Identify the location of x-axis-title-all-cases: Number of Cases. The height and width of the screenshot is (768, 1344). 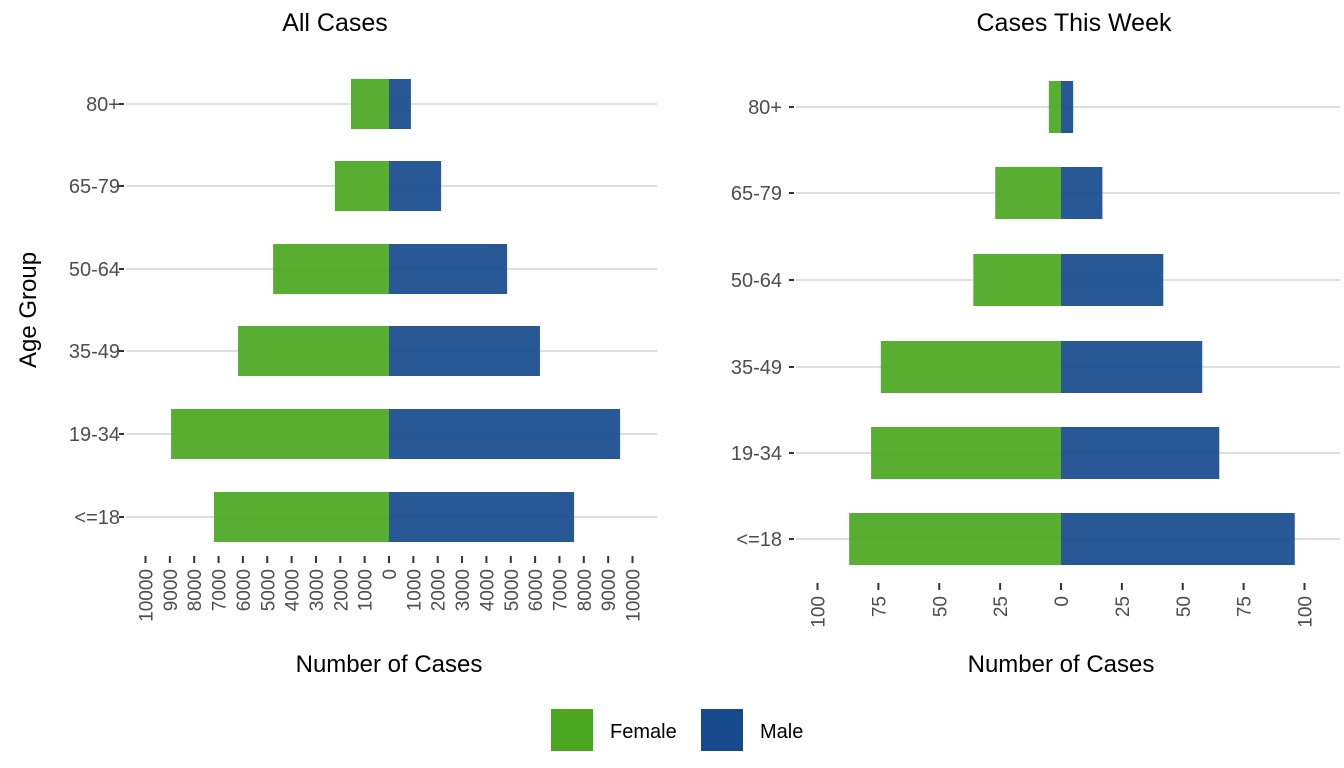
(389, 664).